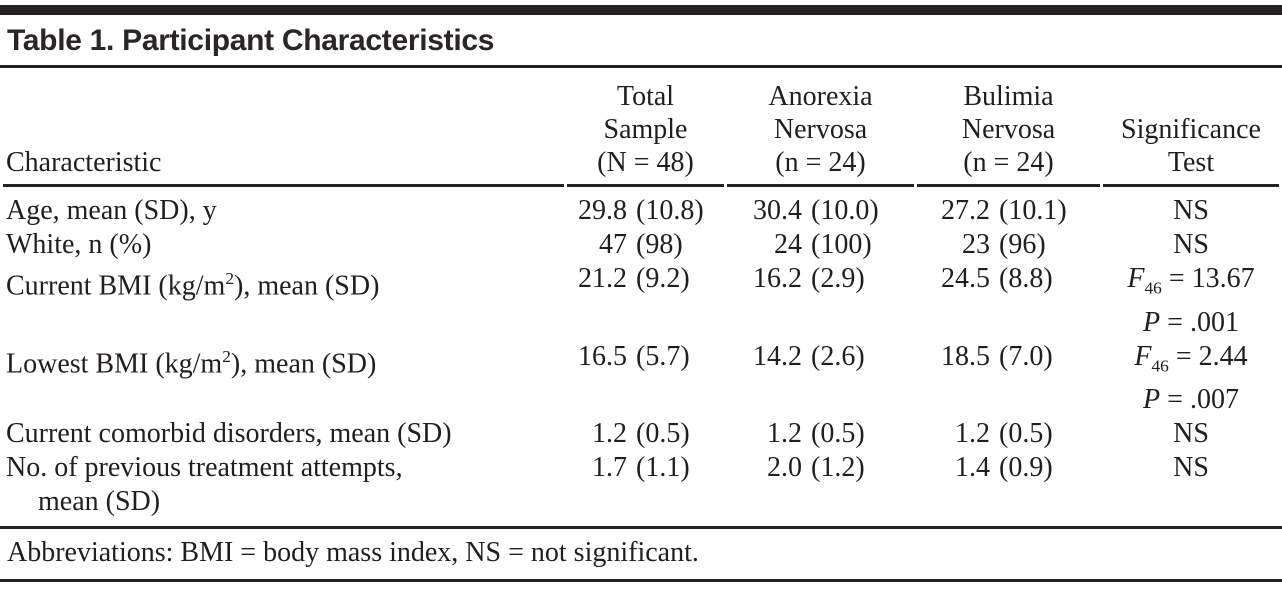 The height and width of the screenshot is (597, 1282). What do you see at coordinates (1191, 162) in the screenshot?
I see `header-line: Test` at bounding box center [1191, 162].